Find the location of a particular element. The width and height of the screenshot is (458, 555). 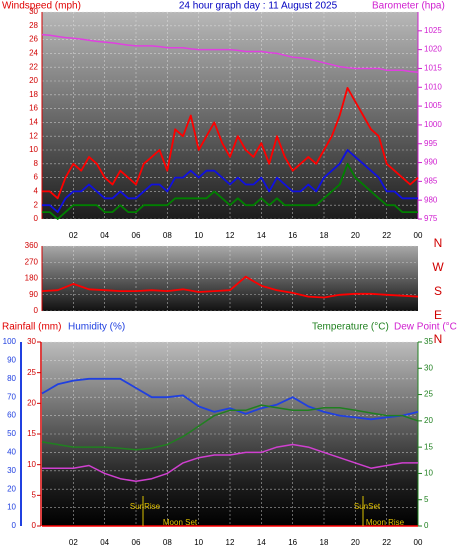

y-tick-label: 26 is located at coordinates (33, 39).